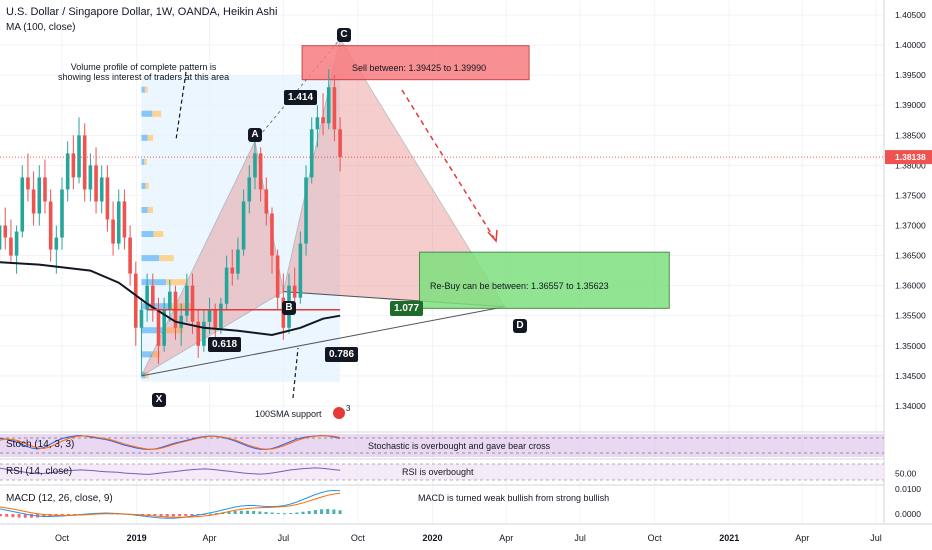 Image resolution: width=932 pixels, height=550 pixels. I want to click on ratio-label-bc: 1.414, so click(301, 97).